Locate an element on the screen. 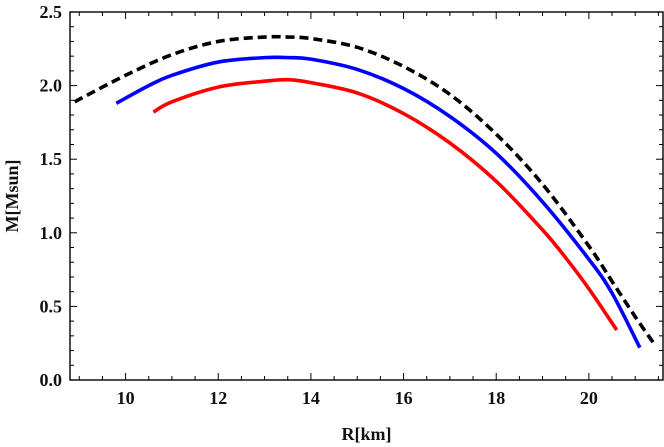 This screenshot has width=664, height=447. y-tick-label: 1.5 is located at coordinates (51, 159).